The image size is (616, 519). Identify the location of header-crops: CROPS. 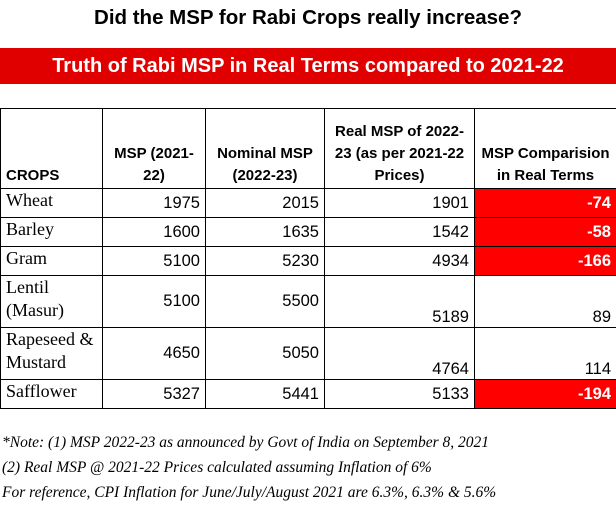
(51, 148).